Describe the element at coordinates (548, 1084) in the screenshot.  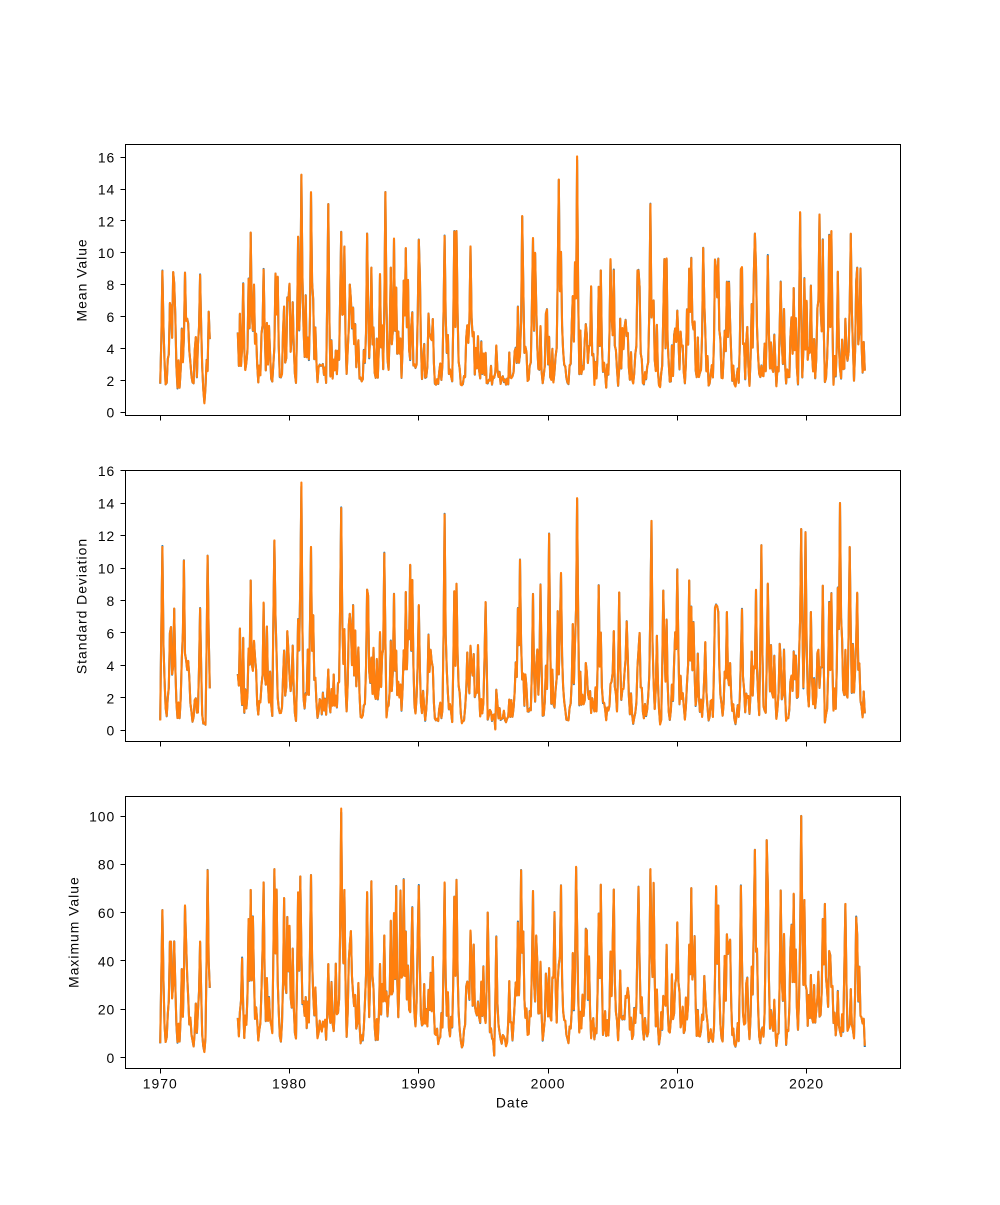
I see `svg-text: 2000` at that location.